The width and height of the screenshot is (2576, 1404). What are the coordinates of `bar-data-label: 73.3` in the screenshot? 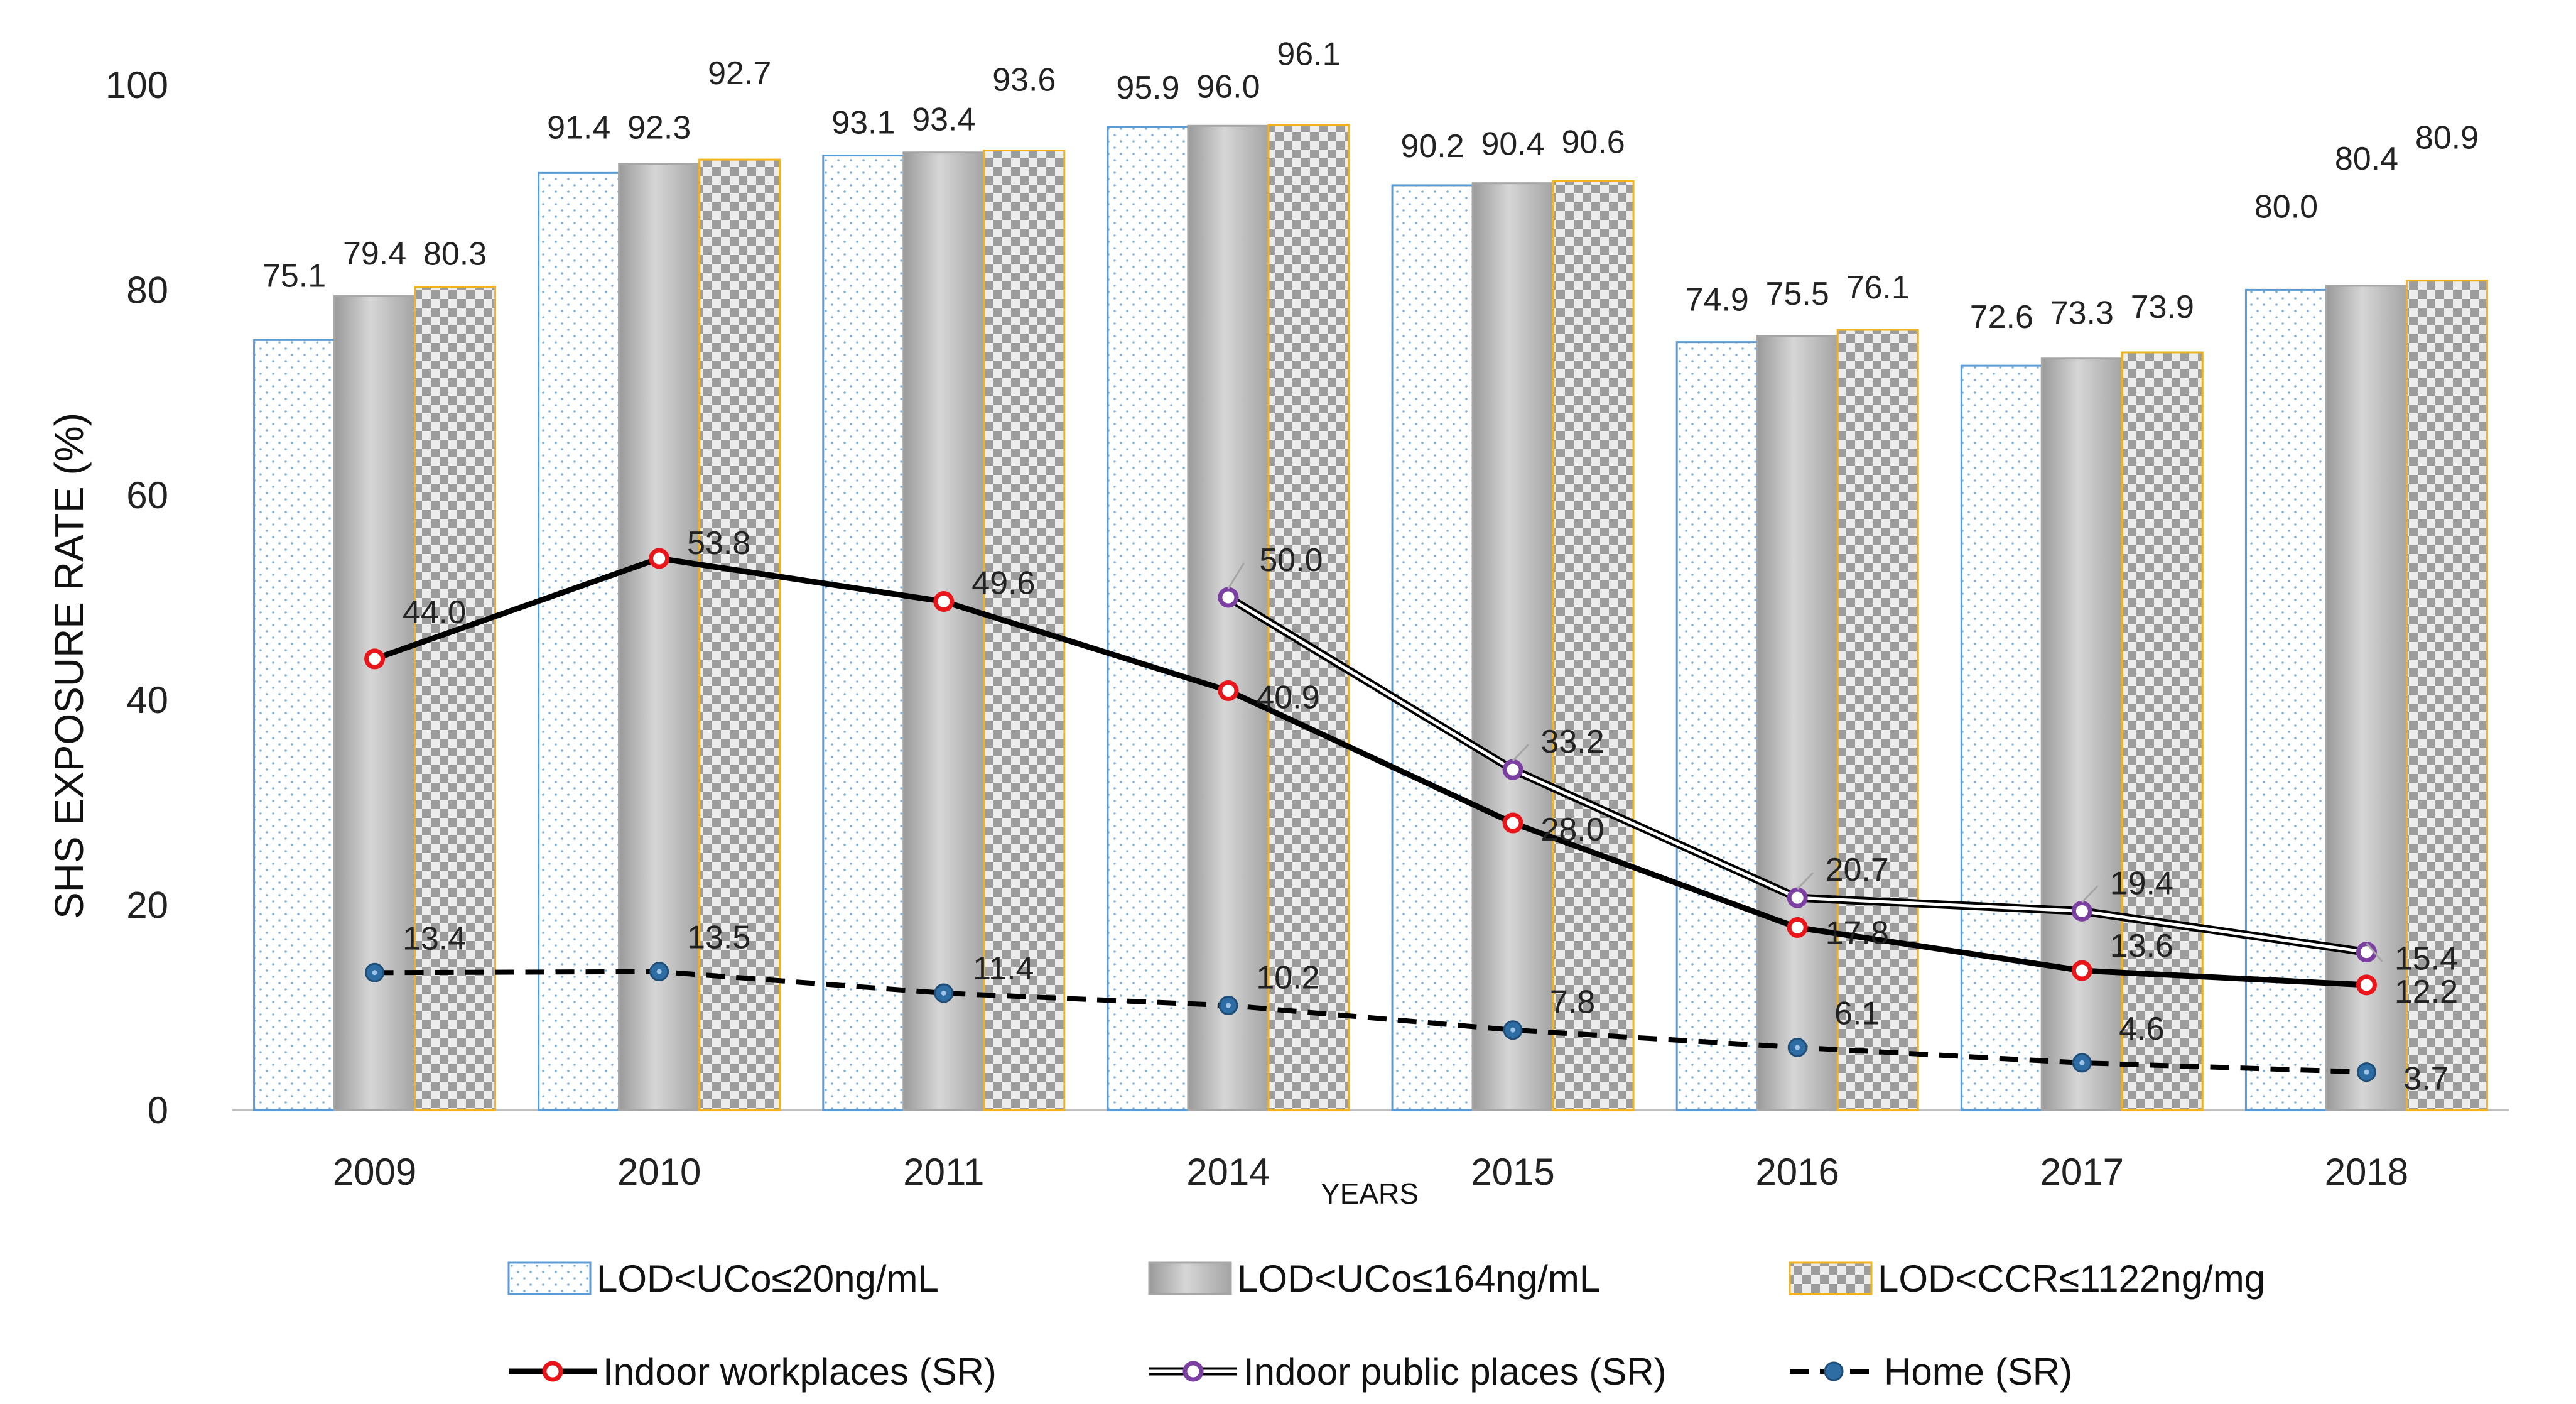 It's located at (2082, 313).